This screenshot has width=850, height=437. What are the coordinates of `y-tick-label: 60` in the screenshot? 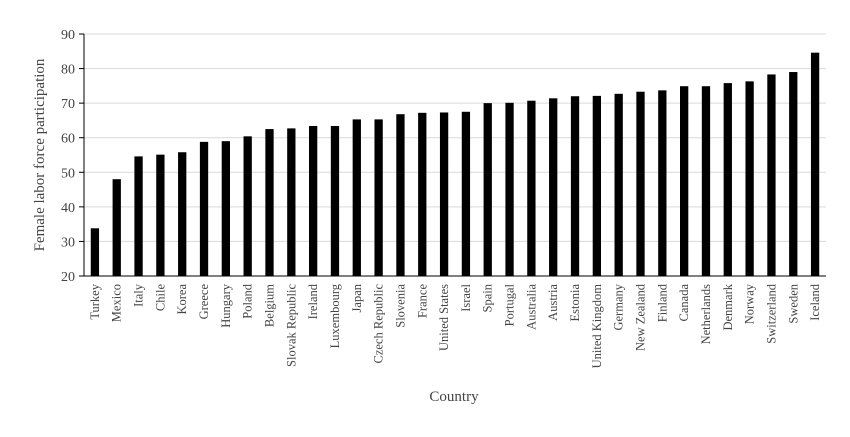 It's located at (68, 139).